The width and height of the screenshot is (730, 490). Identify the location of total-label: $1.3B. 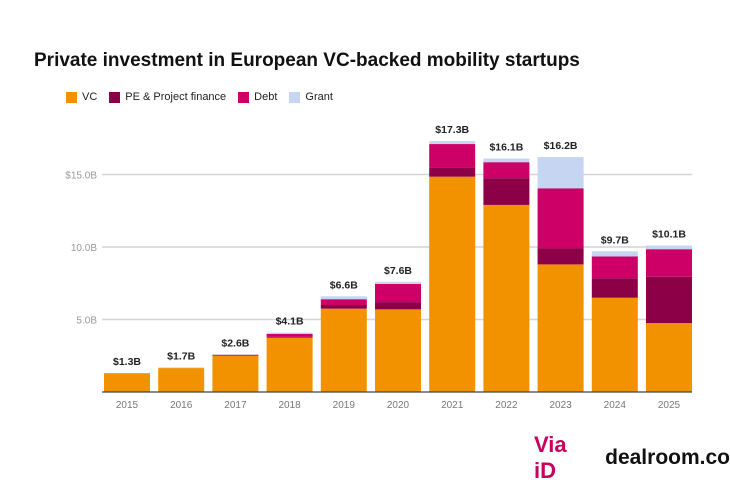
(127, 362).